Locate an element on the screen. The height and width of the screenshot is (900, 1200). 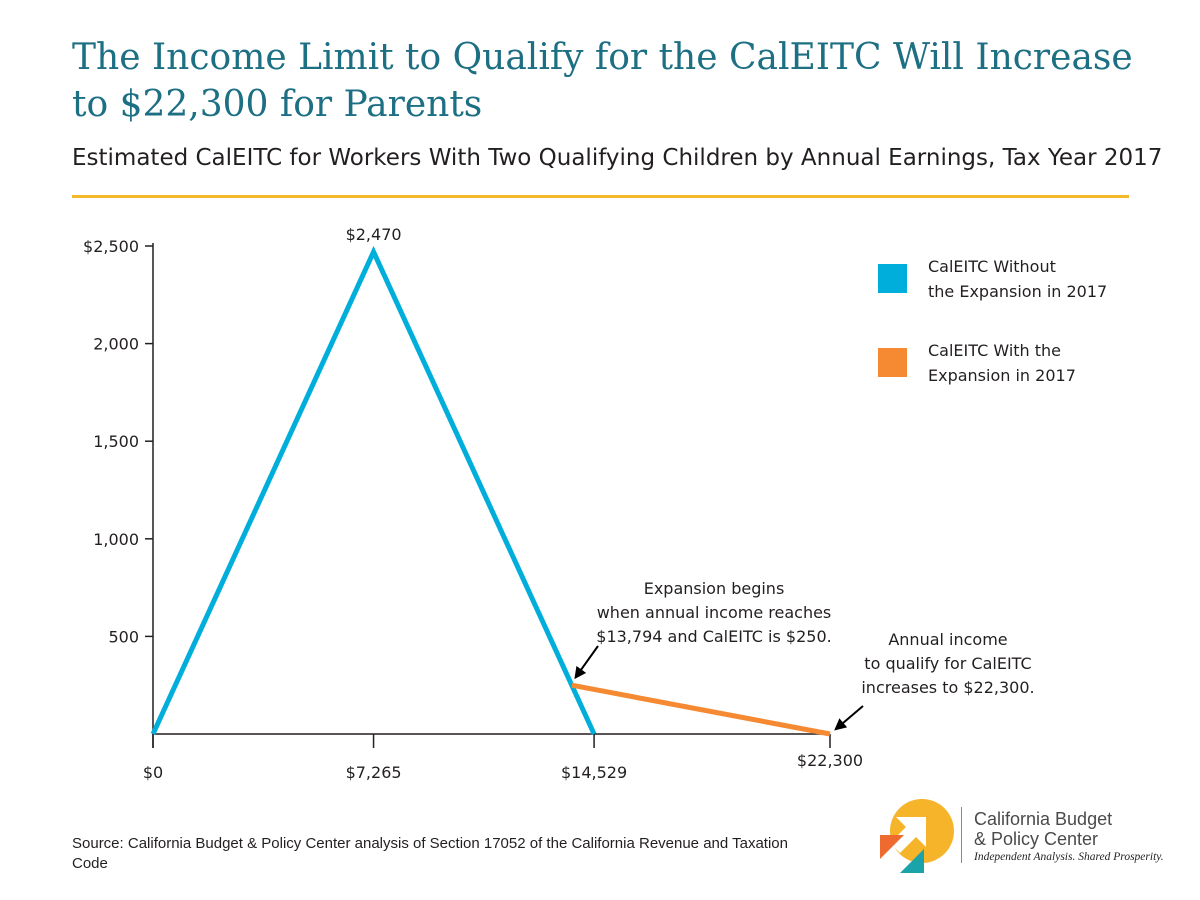
legend-item-with-expansion: CalEITC With the Expansion in 2017 is located at coordinates (1018, 380).